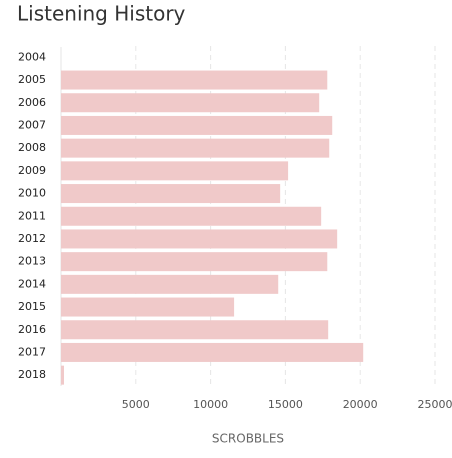 The image size is (452, 458). Describe the element at coordinates (136, 404) in the screenshot. I see `x-tick-label: 5000` at that location.